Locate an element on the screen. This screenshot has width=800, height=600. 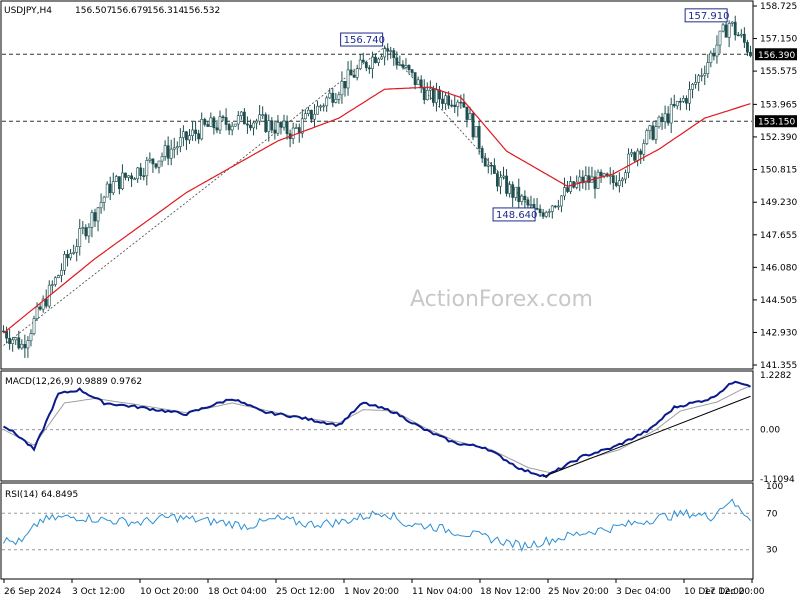
price-label-text: 148.640 is located at coordinates (516, 215).